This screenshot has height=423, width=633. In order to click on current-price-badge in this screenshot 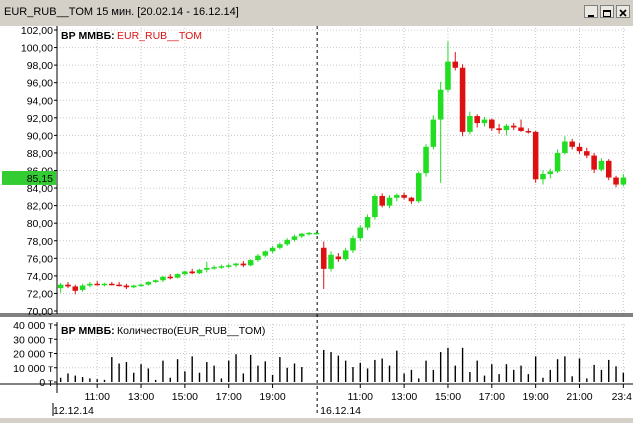, I will do `click(29, 177)`.